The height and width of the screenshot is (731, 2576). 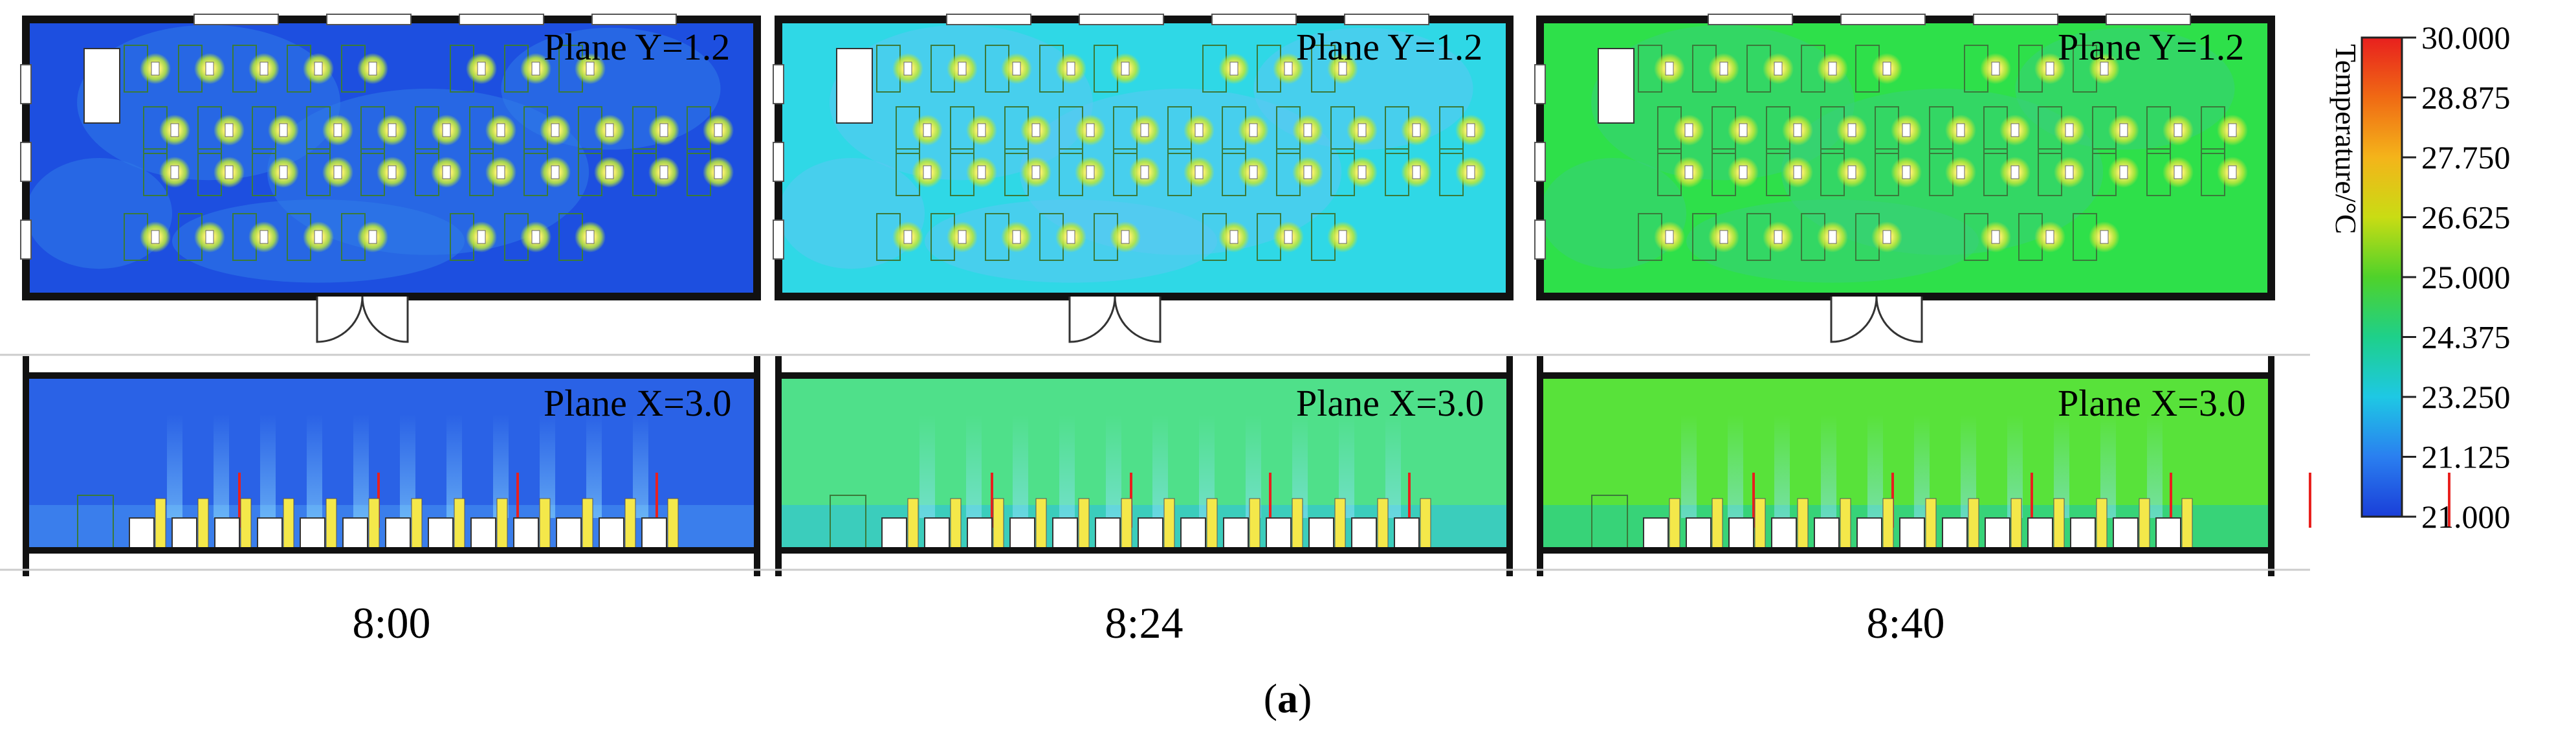 I want to click on plan-view: Plane Y=1.2, so click(x=390, y=178).